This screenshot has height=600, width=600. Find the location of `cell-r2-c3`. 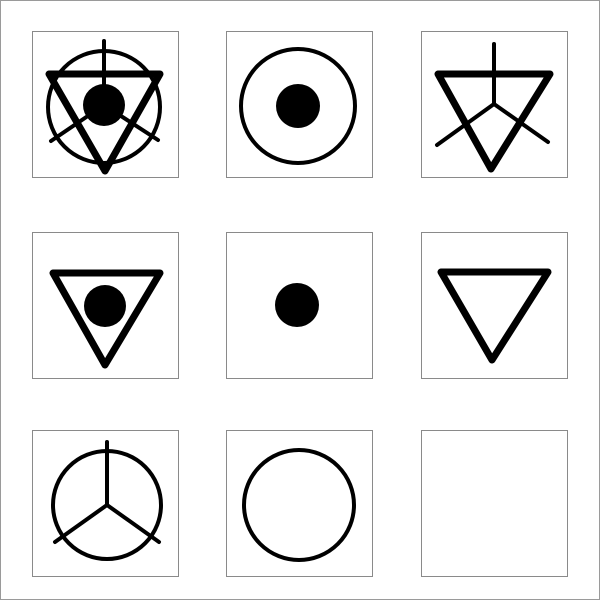

cell-r2-c3 is located at coordinates (494, 305).